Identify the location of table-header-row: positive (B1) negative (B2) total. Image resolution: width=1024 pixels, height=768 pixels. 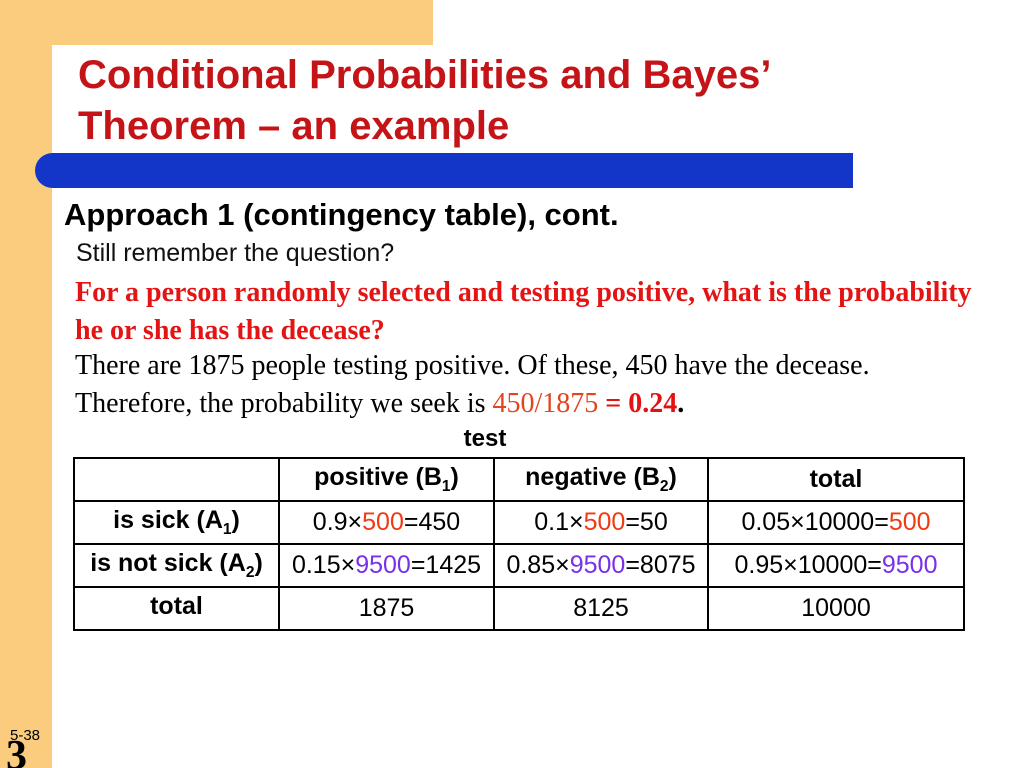
(519, 479).